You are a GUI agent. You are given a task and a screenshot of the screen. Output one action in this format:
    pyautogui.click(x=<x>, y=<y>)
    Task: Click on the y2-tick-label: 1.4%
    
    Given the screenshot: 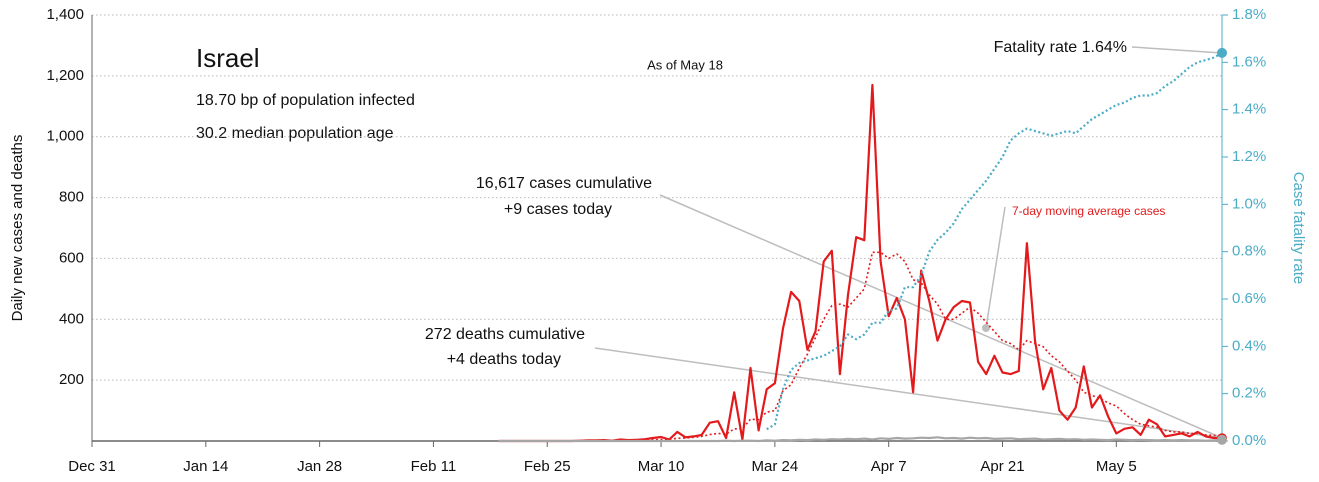 What is the action you would take?
    pyautogui.click(x=1249, y=109)
    